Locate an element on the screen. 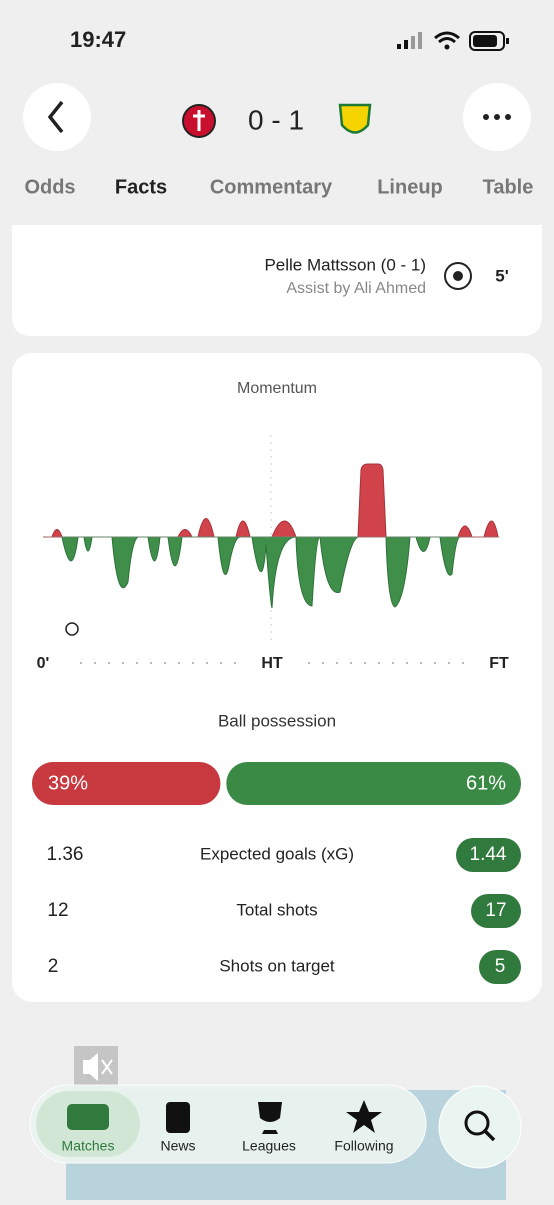 This screenshot has height=1205, width=554. tab: Commentary is located at coordinates (271, 187).